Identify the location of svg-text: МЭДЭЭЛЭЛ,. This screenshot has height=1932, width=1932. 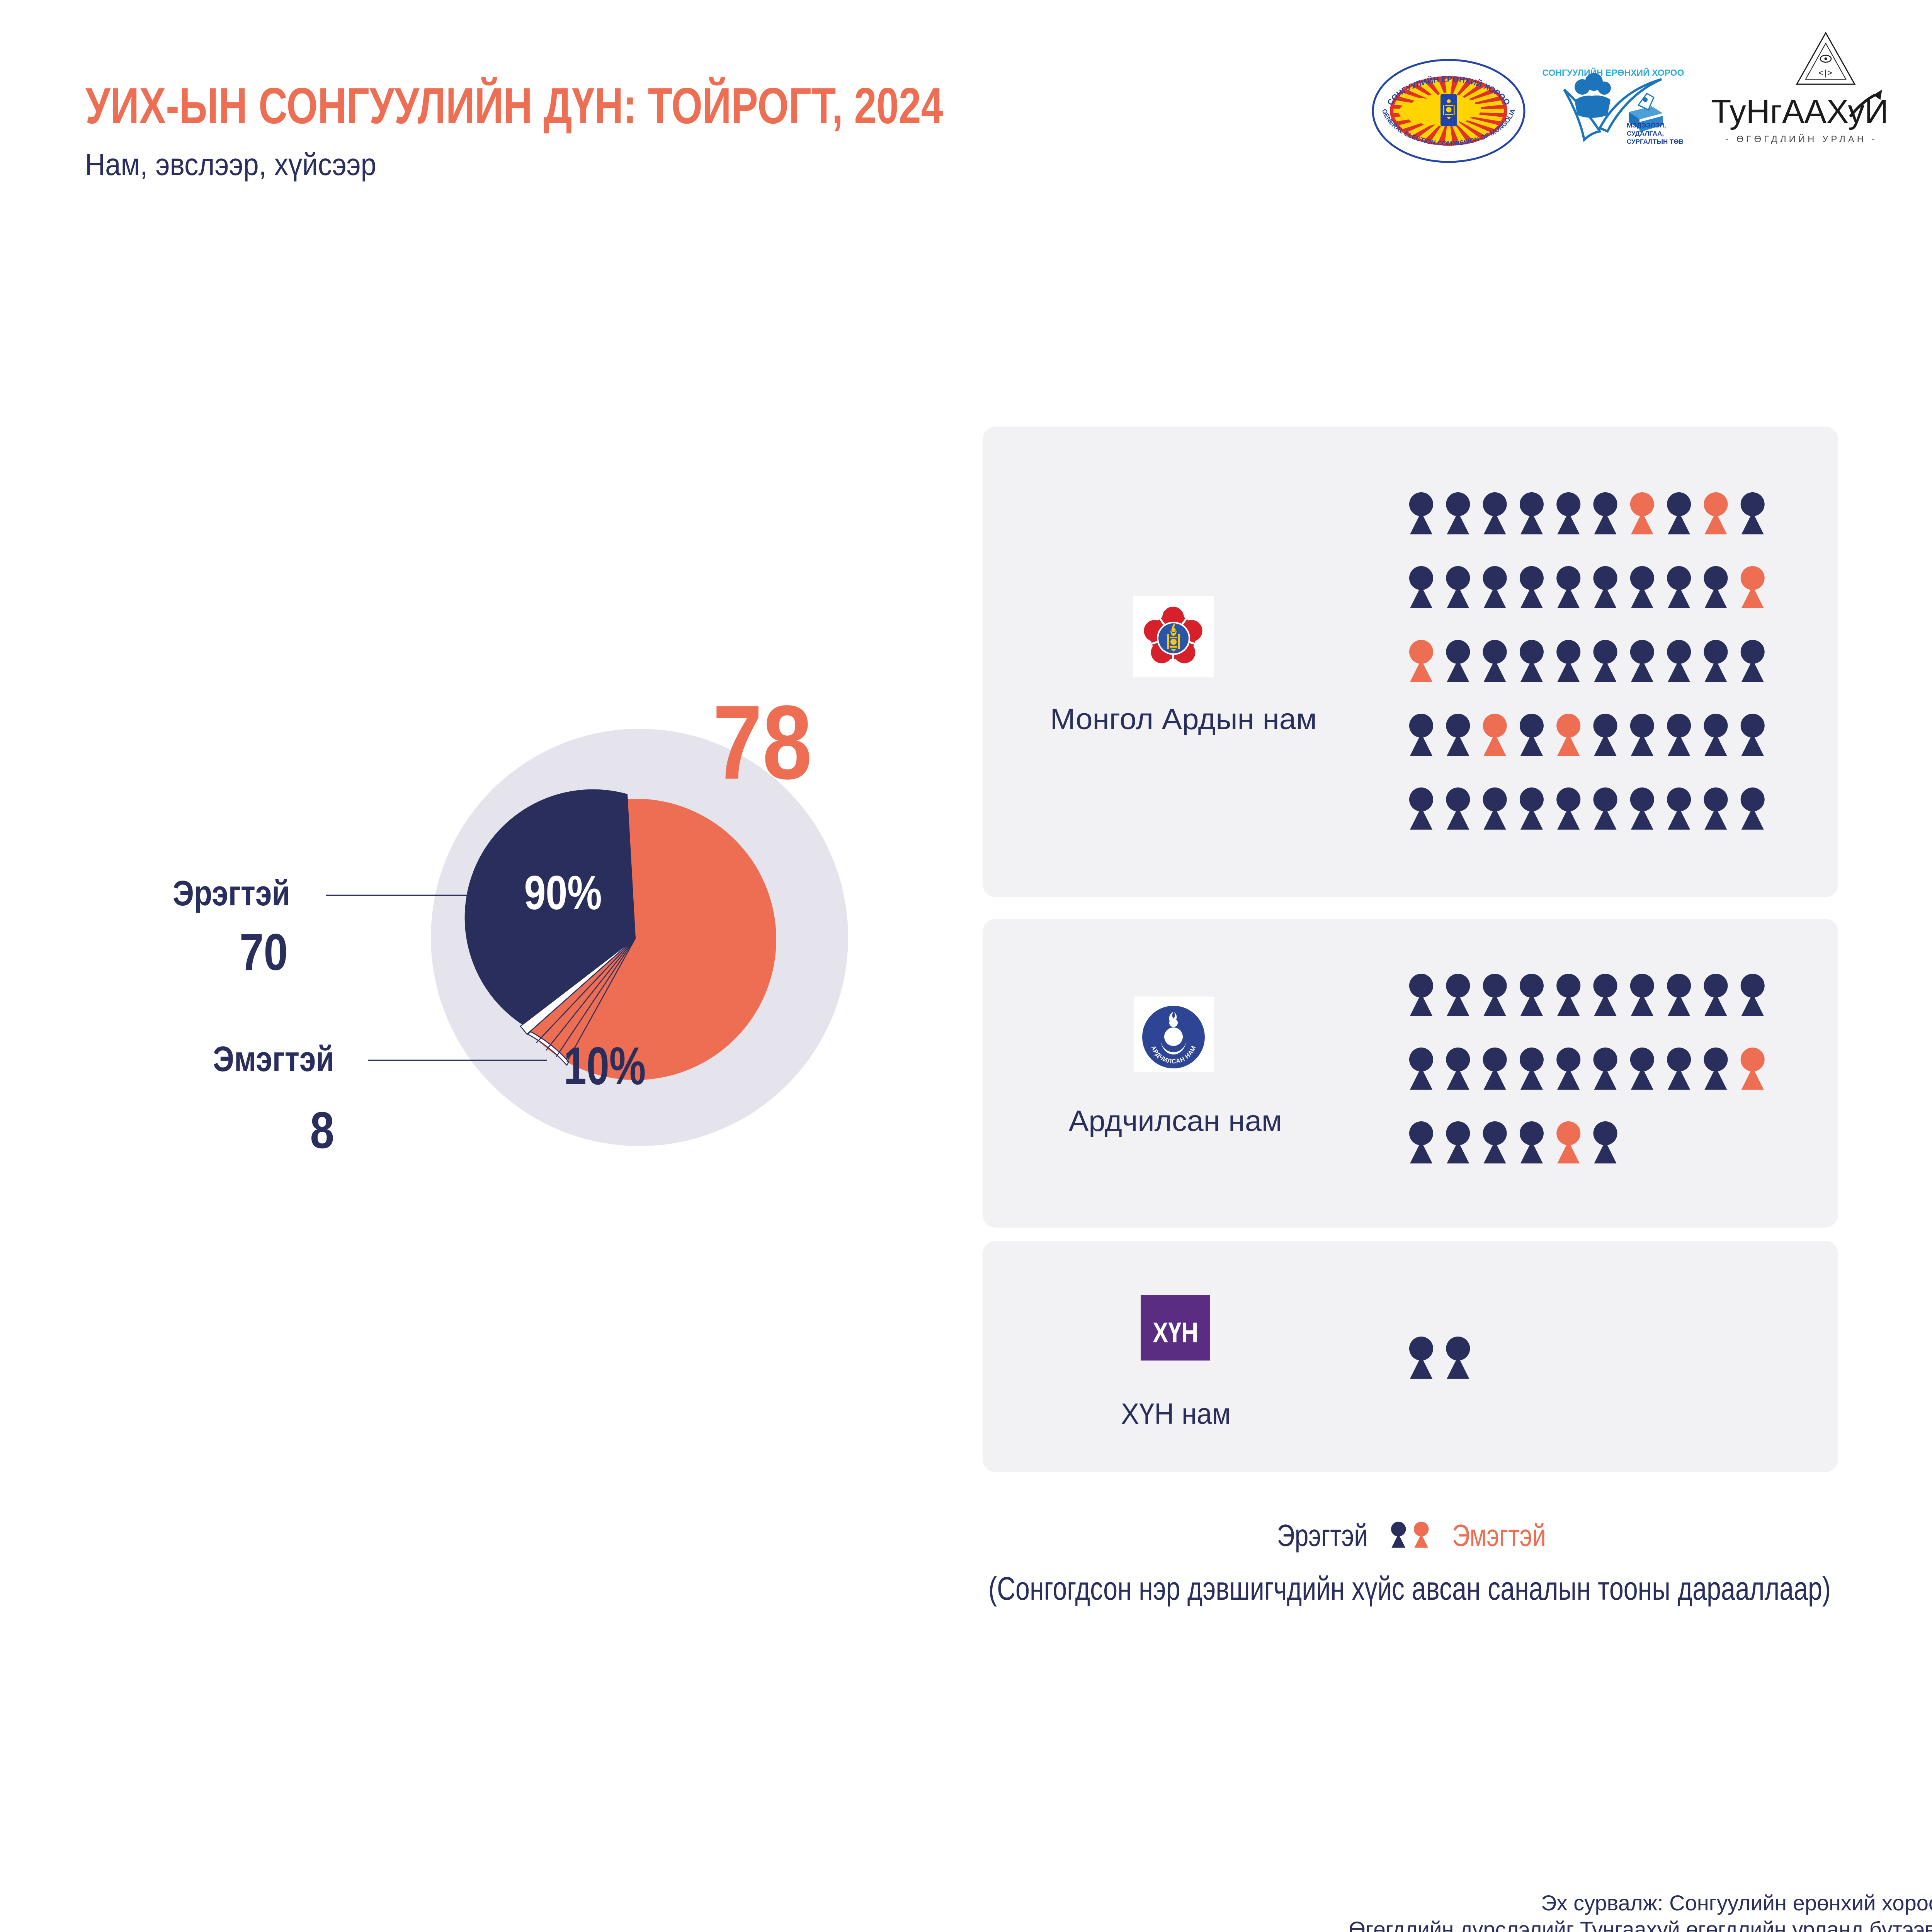
(1646, 126).